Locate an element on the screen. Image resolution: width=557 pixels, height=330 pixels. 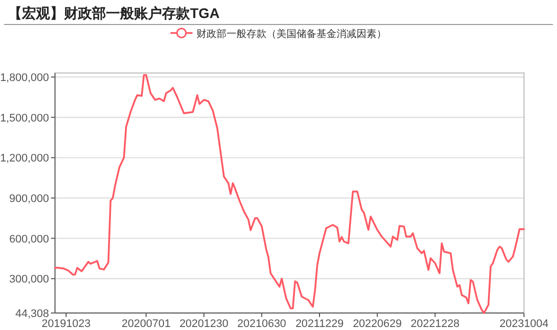
y-tick-label: 300,000 is located at coordinates (29, 280).